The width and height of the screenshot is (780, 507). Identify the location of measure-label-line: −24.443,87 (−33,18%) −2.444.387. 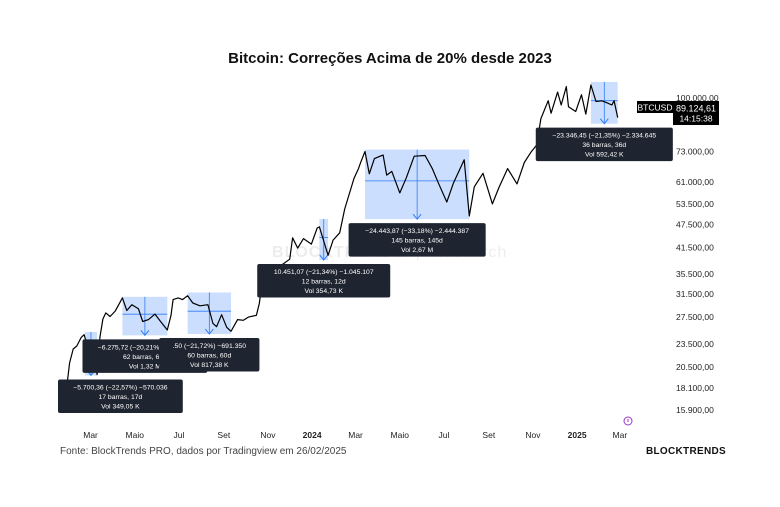
(417, 231).